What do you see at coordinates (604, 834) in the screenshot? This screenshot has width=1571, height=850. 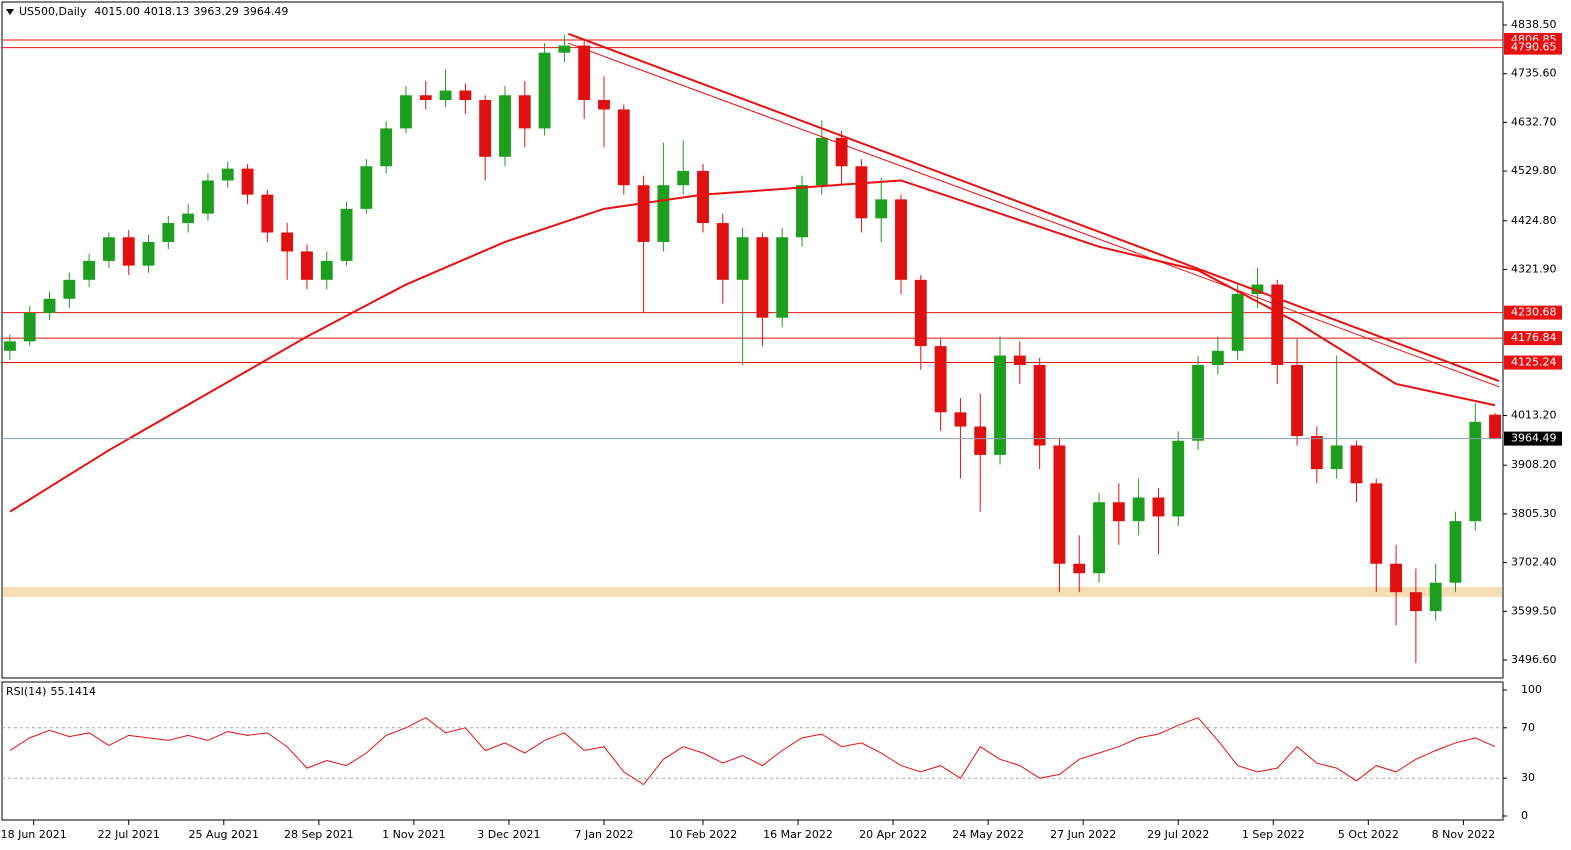 I see `x-tick-label: 7 Jan 2022` at bounding box center [604, 834].